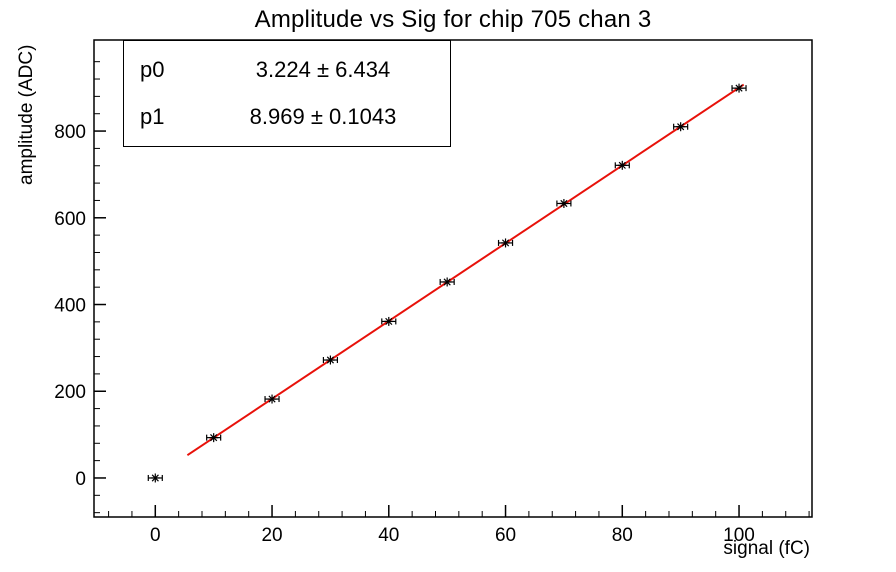 This screenshot has width=896, height=572. Describe the element at coordinates (70, 392) in the screenshot. I see `y-tick-label: 200` at that location.